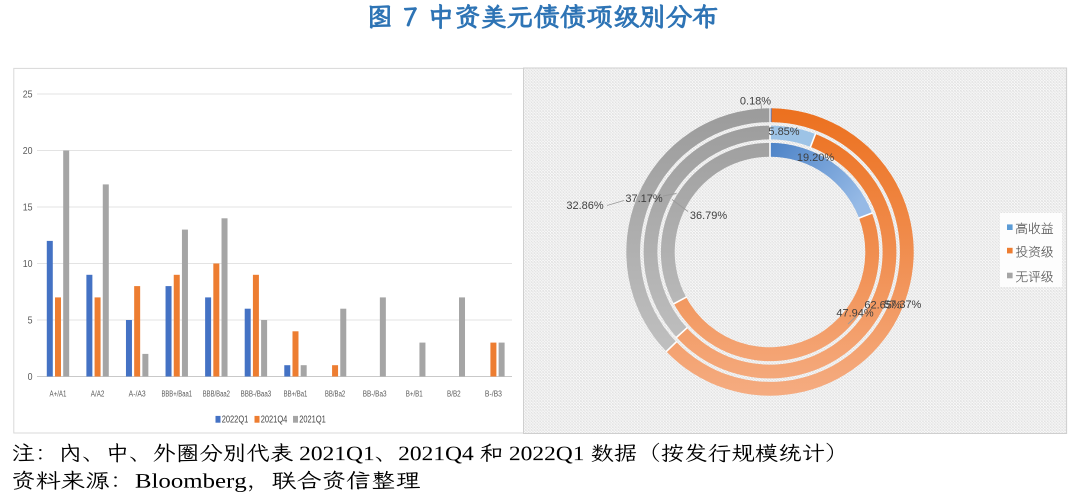 The width and height of the screenshot is (1080, 502). I want to click on svg-text: 2021Q4, so click(274, 420).